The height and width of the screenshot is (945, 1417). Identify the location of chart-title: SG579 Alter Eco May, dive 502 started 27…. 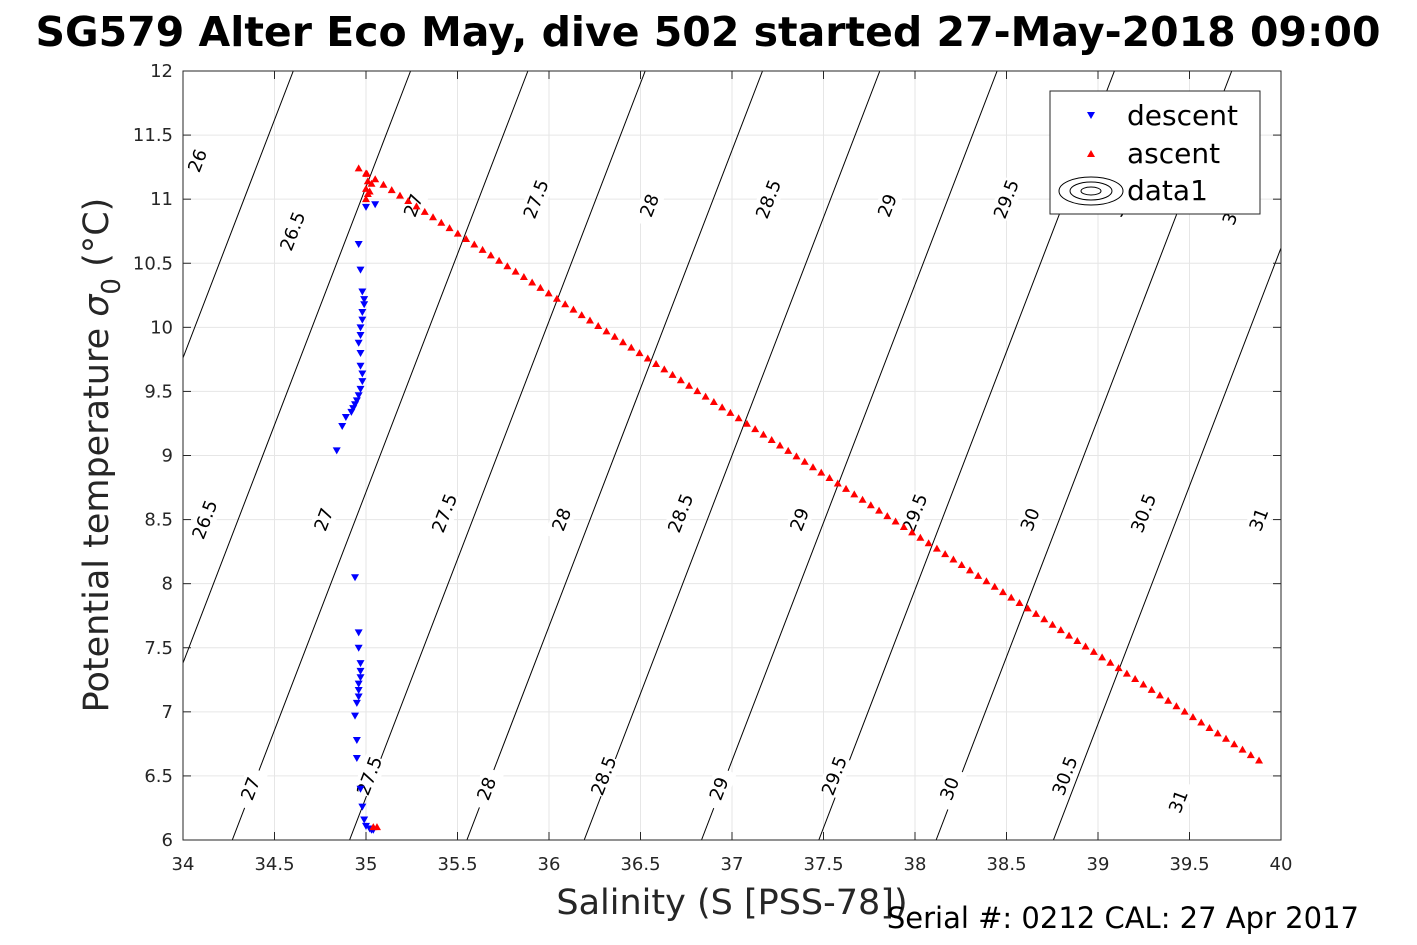
(708, 32).